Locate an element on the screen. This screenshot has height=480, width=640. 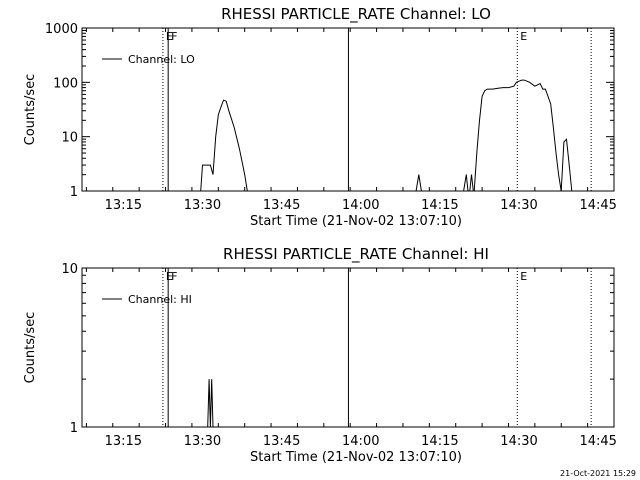
chart2-event-marker-label: F is located at coordinates (174, 276).